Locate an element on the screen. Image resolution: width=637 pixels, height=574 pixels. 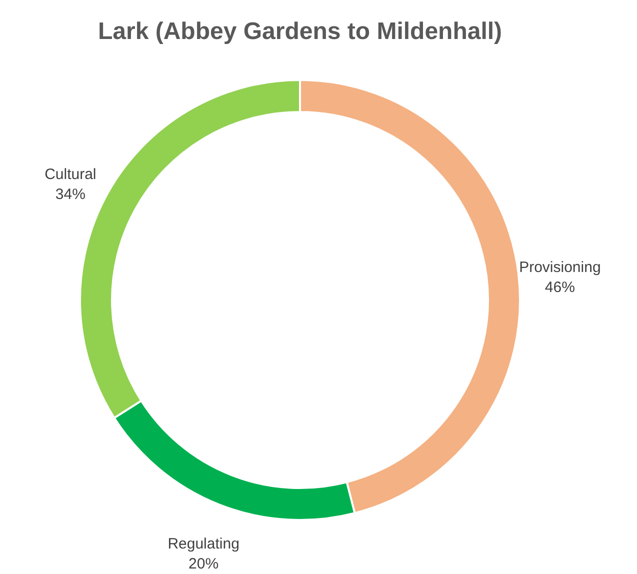
data-label: 34% is located at coordinates (70, 194).